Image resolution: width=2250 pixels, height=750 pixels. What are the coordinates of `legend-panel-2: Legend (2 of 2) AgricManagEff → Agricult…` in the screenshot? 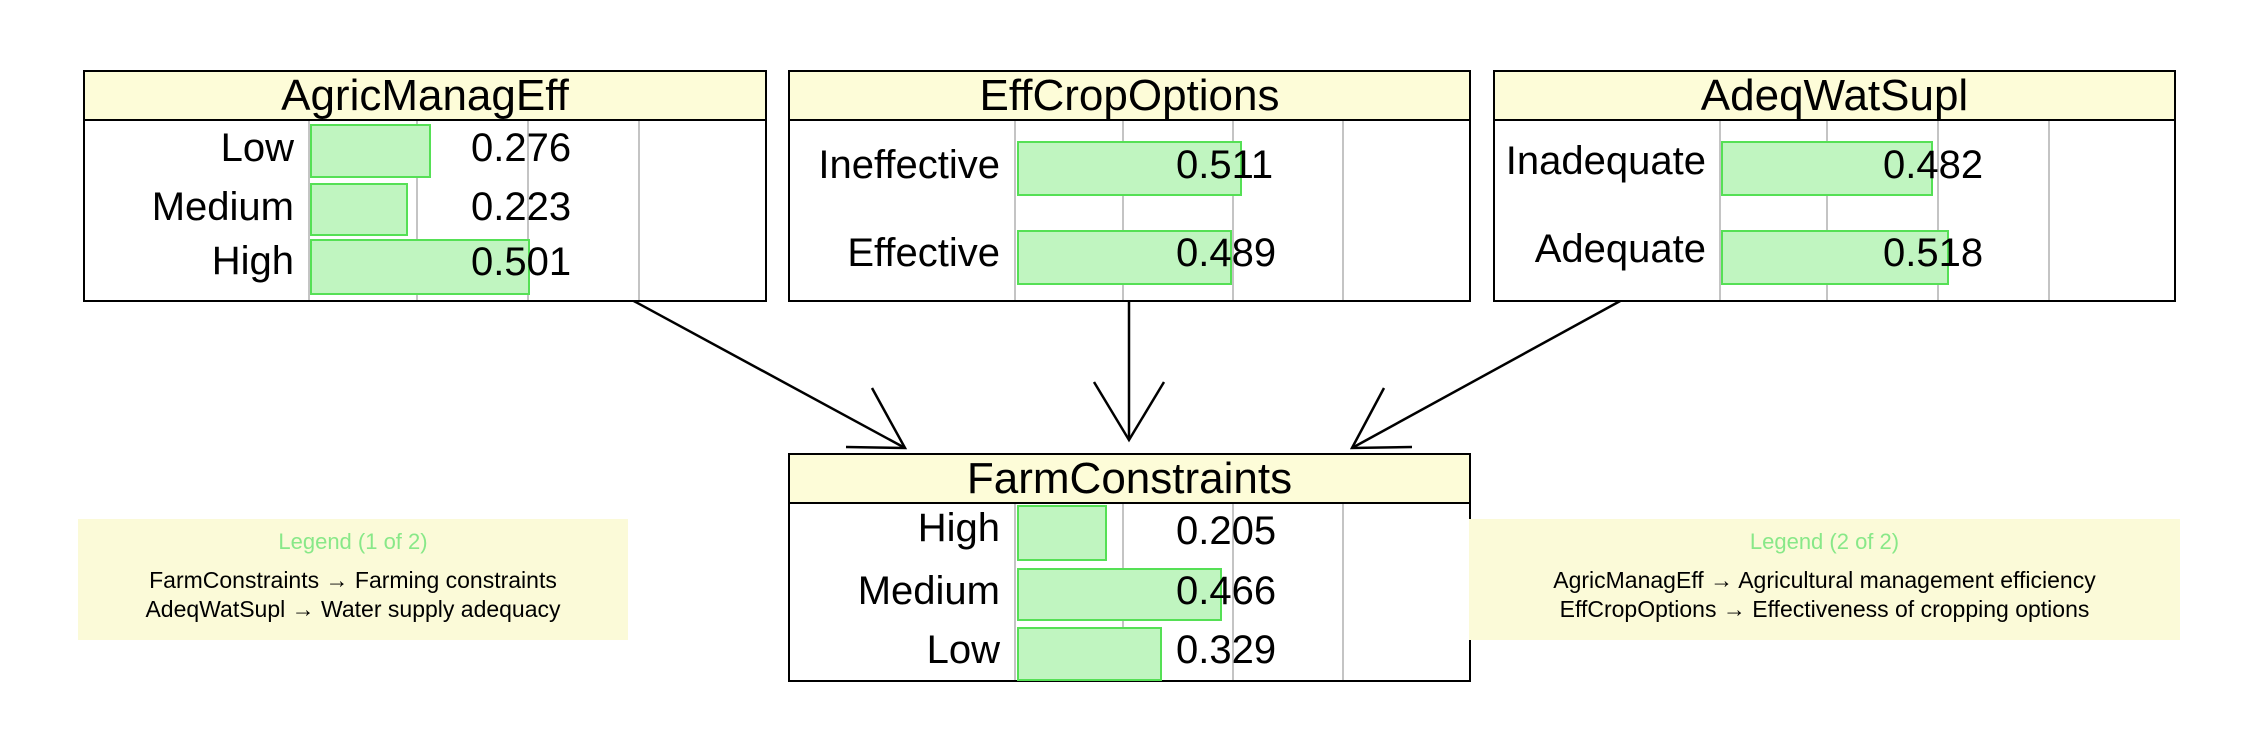 It's located at (1824, 579).